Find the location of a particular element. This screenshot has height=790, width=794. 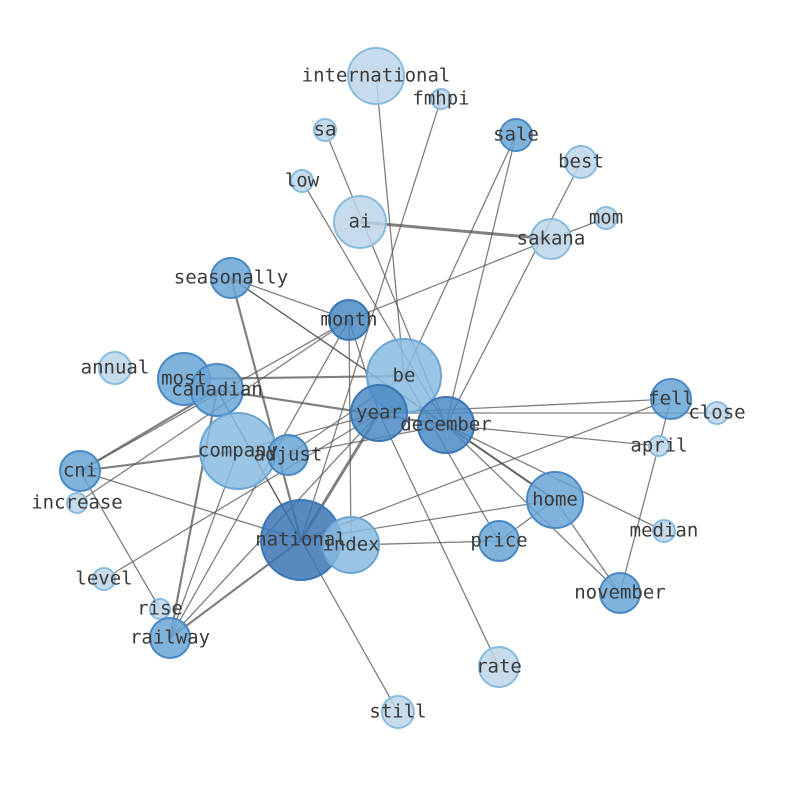

node-label: fell is located at coordinates (671, 399).